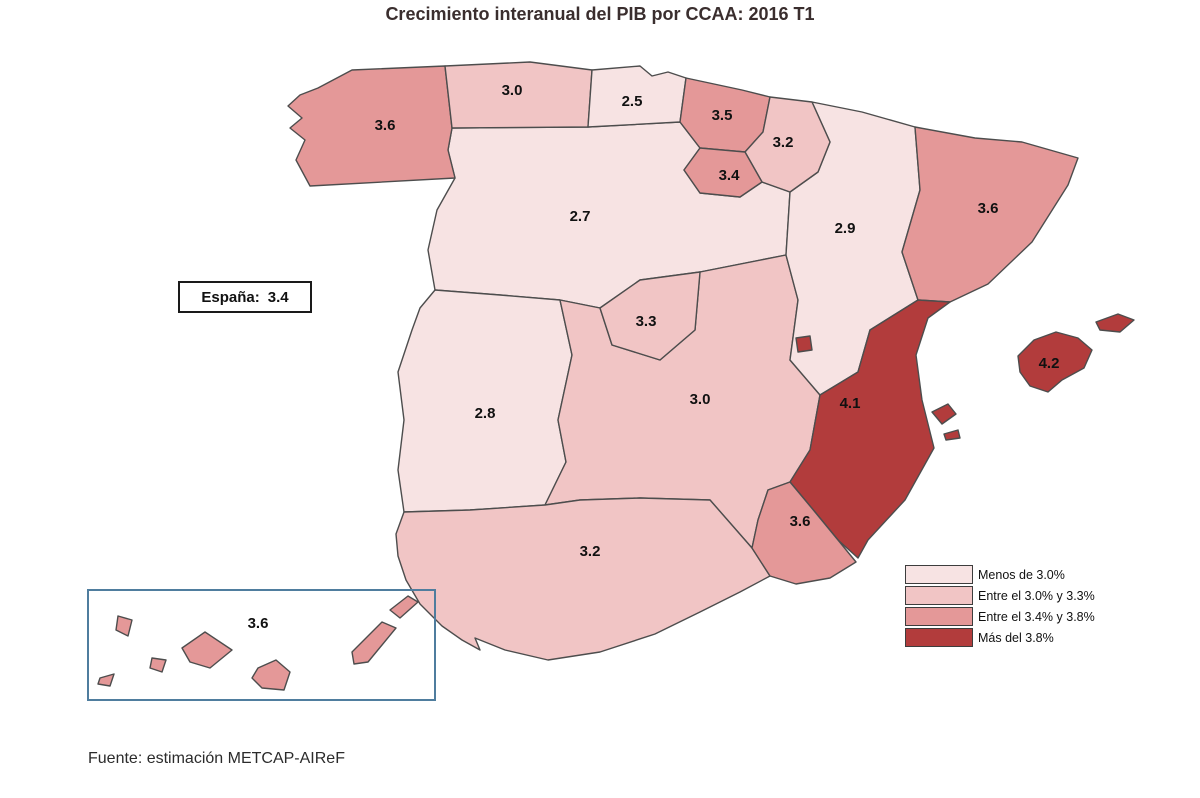  I want to click on region-la-rioja, so click(723, 172).